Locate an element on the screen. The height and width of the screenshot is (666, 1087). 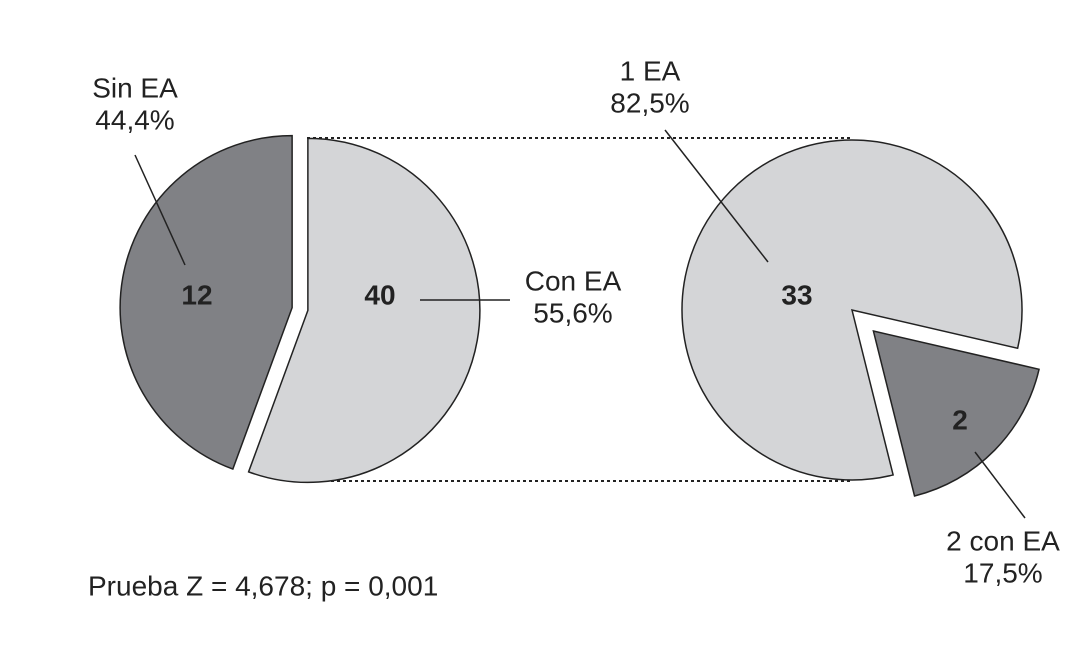
count-label: 12 is located at coordinates (196, 294).